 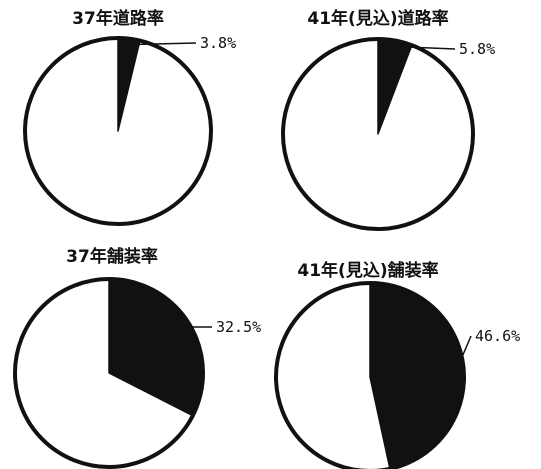 I want to click on chart-title: 37年舗装率, so click(x=112, y=256).